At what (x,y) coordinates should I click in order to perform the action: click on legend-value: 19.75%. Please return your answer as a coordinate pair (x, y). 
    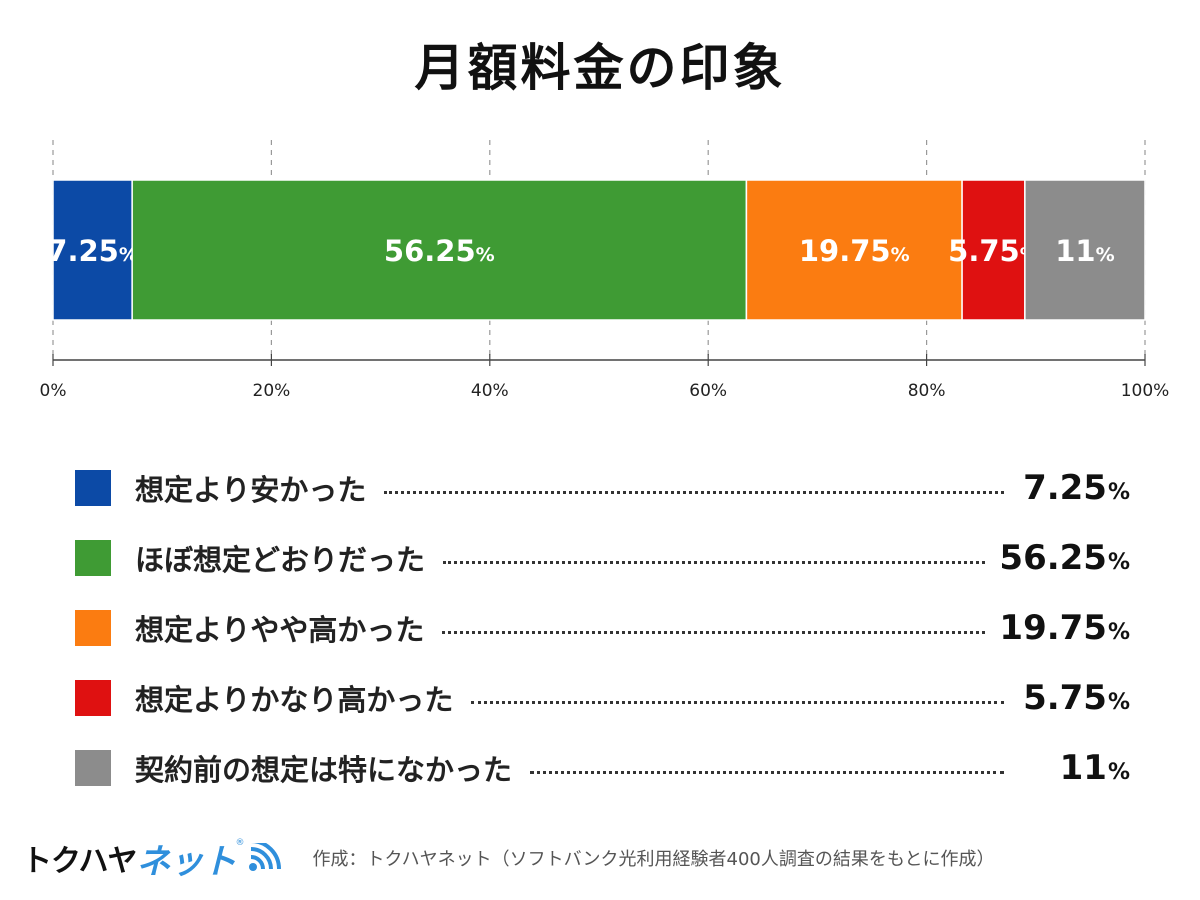
    Looking at the image, I should click on (1064, 628).